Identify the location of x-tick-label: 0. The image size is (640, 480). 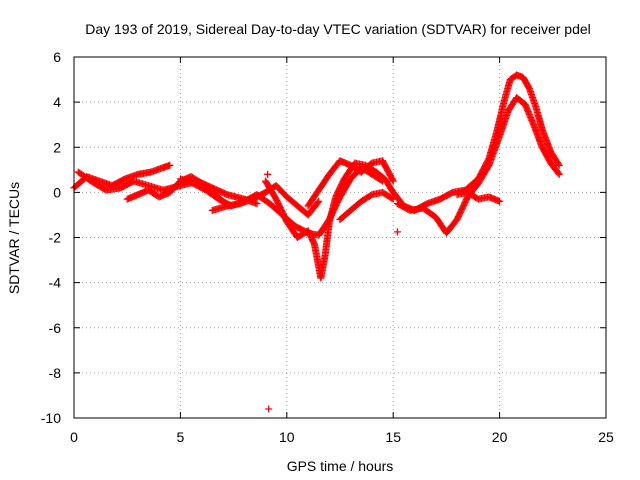
(74, 437).